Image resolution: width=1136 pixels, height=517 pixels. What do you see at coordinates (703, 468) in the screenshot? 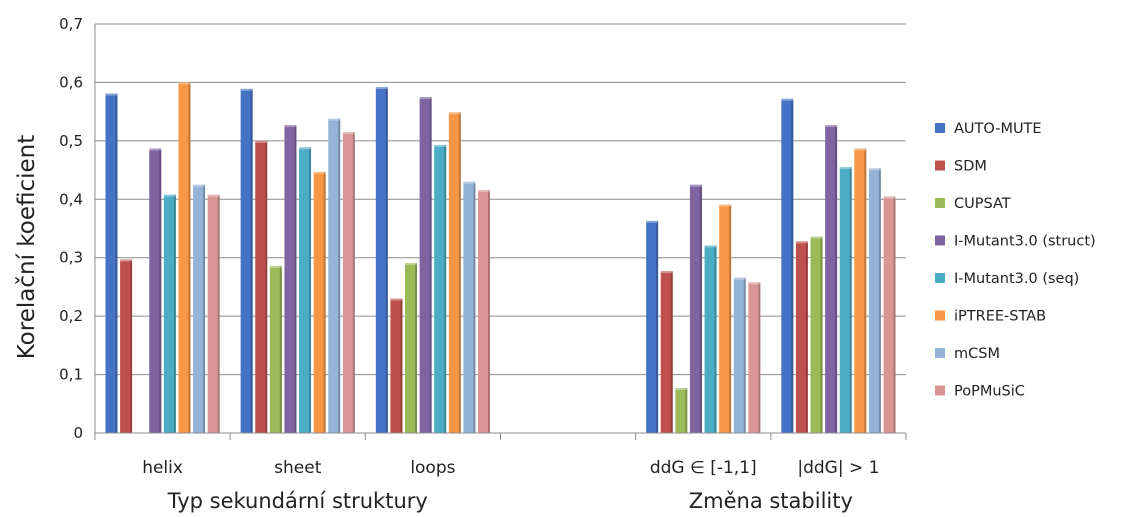
I see `x-tick-label: ddG ∈ [-1,1]` at bounding box center [703, 468].